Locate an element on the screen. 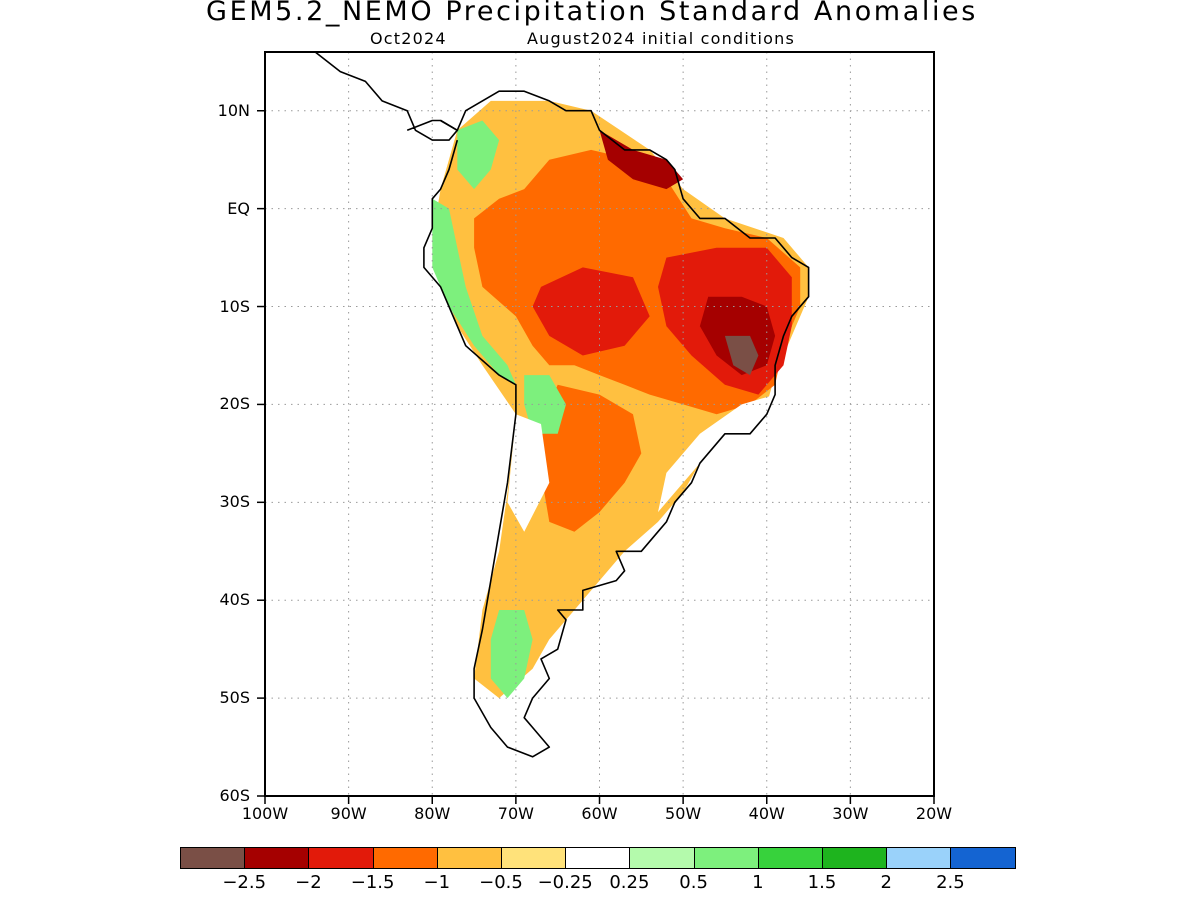 This screenshot has width=1200, height=900. lat-label: 30S is located at coordinates (234, 502).